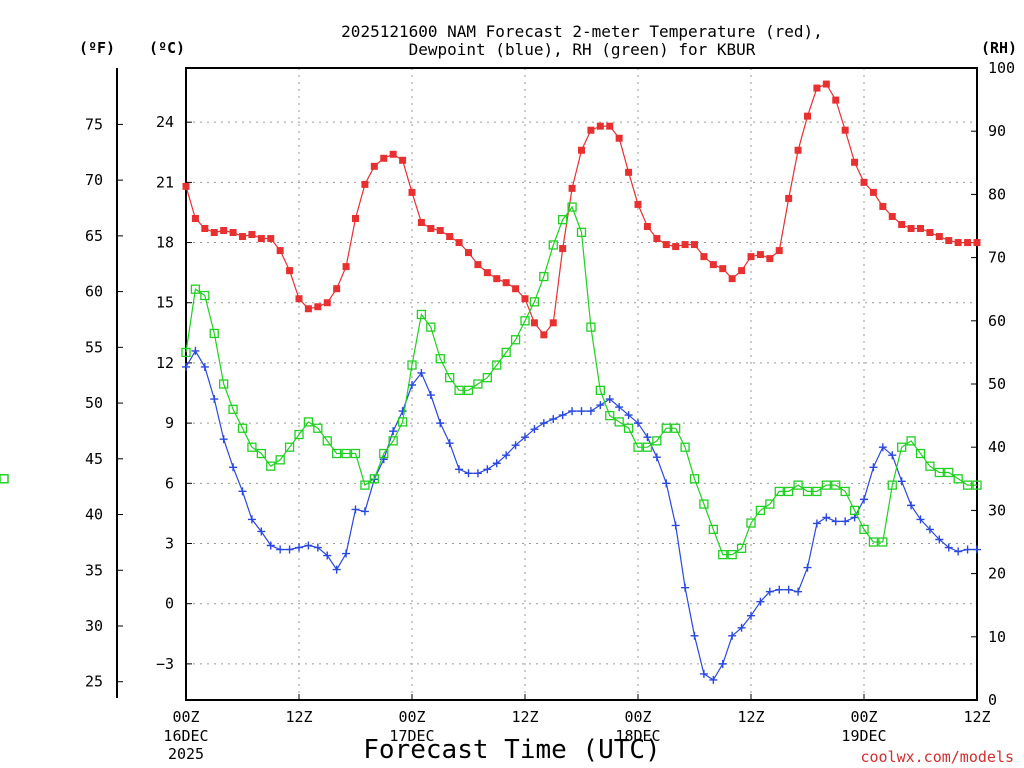 Image resolution: width=1024 pixels, height=768 pixels. Describe the element at coordinates (94, 180) in the screenshot. I see `fahrenheit-tick-label: 70` at that location.